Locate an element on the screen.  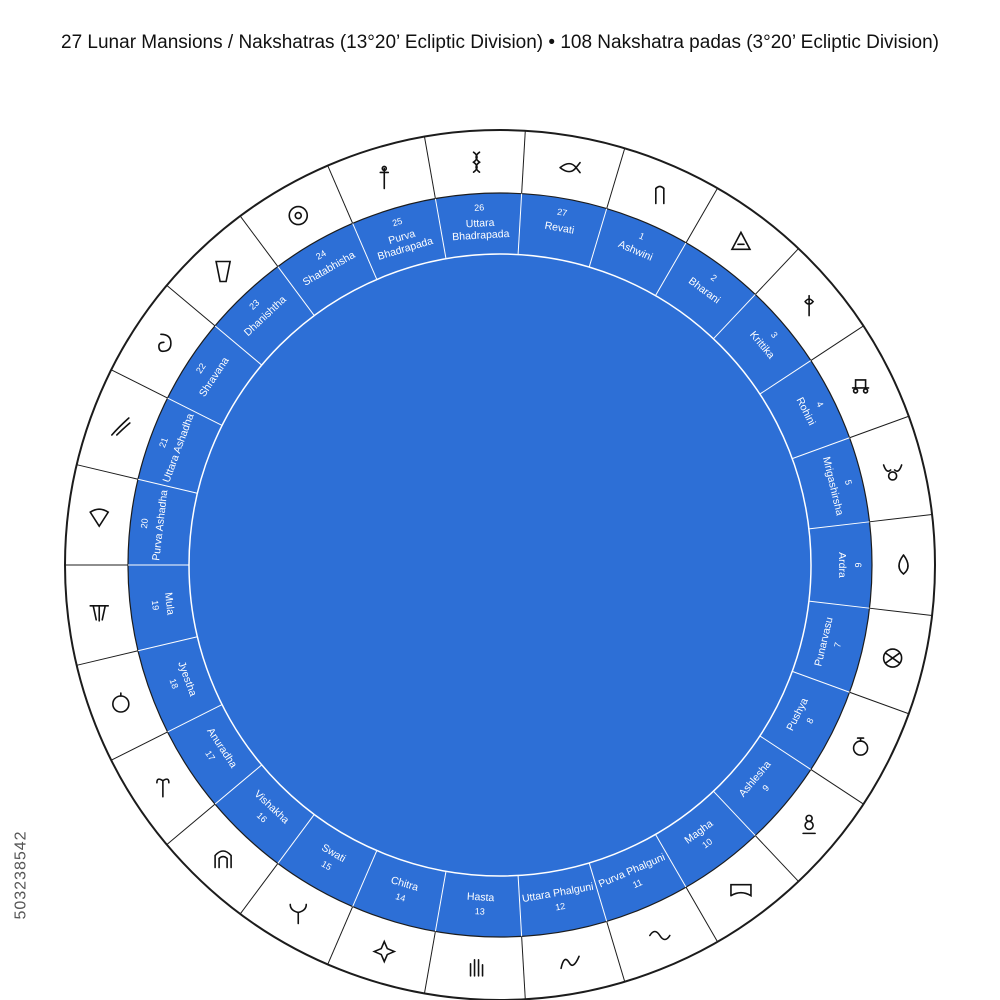
drum-symbol is located at coordinates (223, 271).